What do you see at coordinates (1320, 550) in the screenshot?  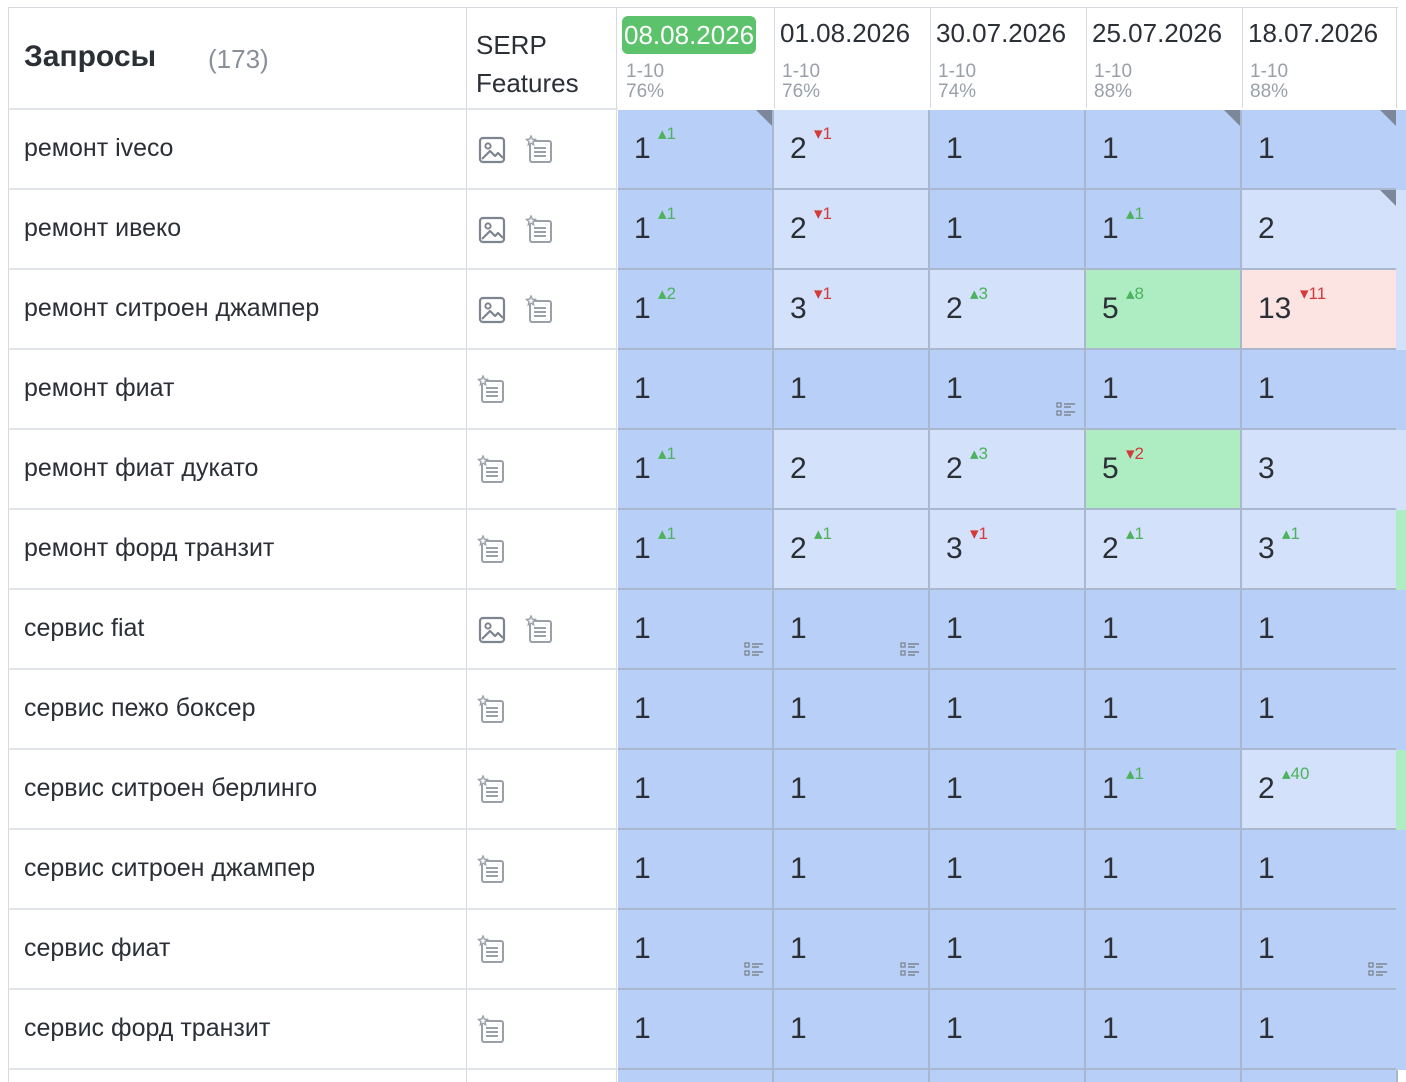 I see `position-cell: 3 ▴1` at bounding box center [1320, 550].